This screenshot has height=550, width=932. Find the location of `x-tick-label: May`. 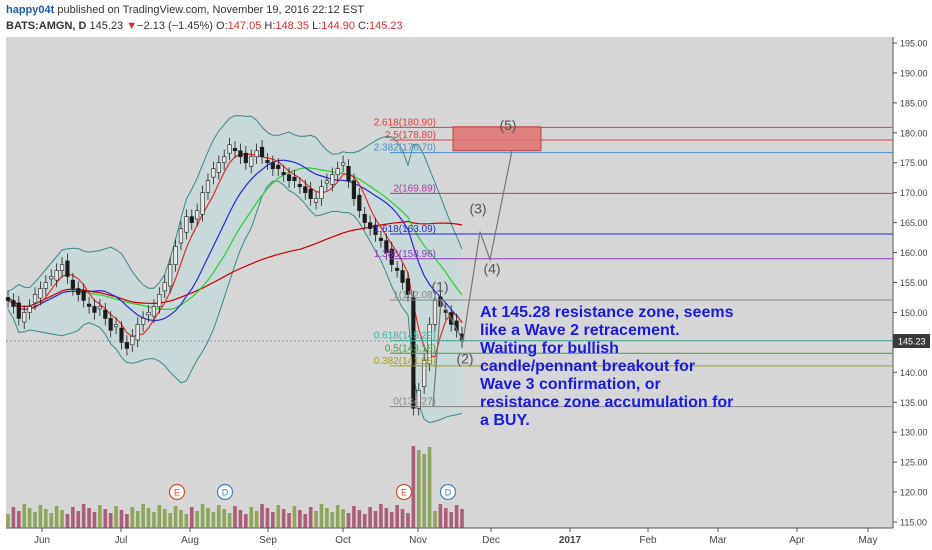

x-tick-label: May is located at coordinates (868, 540).